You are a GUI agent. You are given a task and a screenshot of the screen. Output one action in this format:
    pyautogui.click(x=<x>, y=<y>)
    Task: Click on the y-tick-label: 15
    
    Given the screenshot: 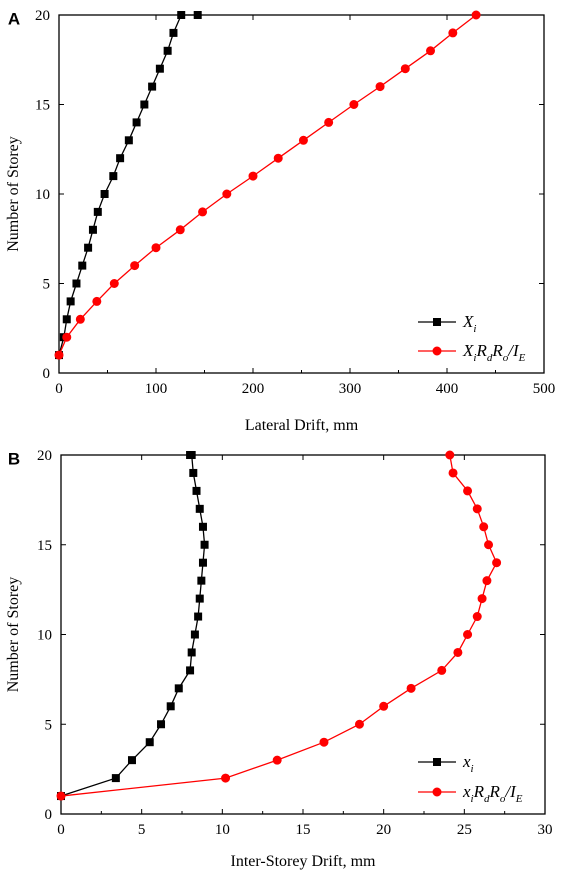 What is the action you would take?
    pyautogui.click(x=42, y=106)
    